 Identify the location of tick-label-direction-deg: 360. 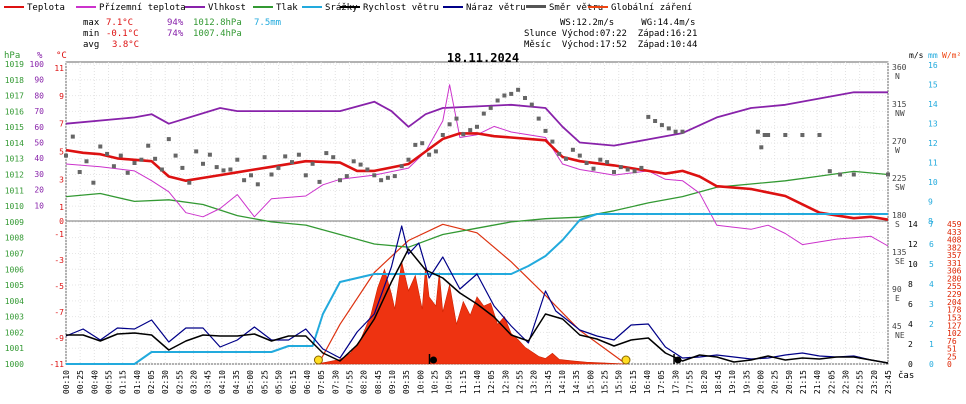
(899, 67).